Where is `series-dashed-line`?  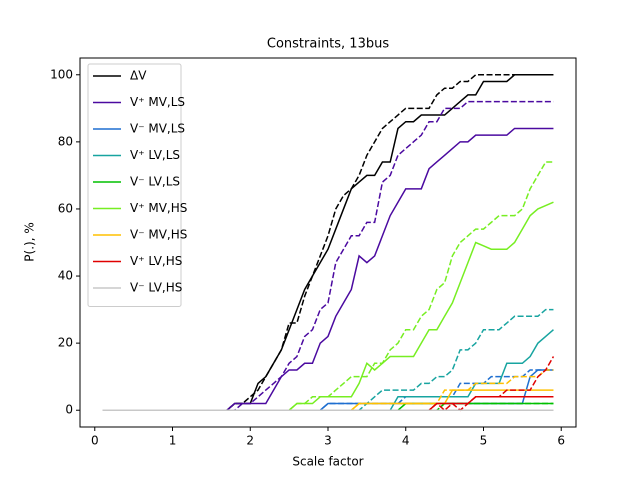 series-dashed-line is located at coordinates (328, 406).